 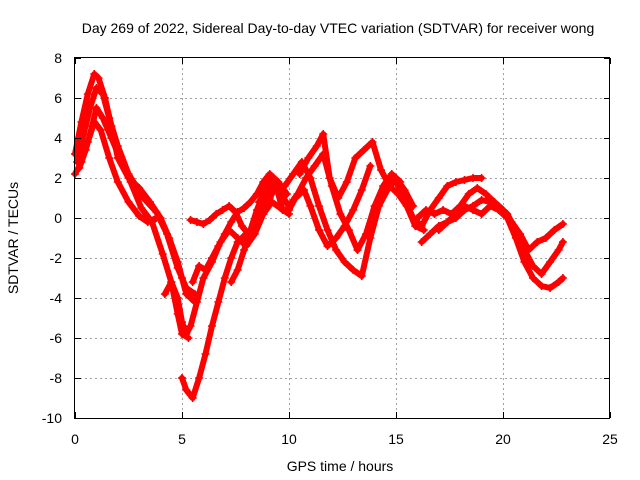 What do you see at coordinates (58, 218) in the screenshot?
I see `y-tick-label: 0` at bounding box center [58, 218].